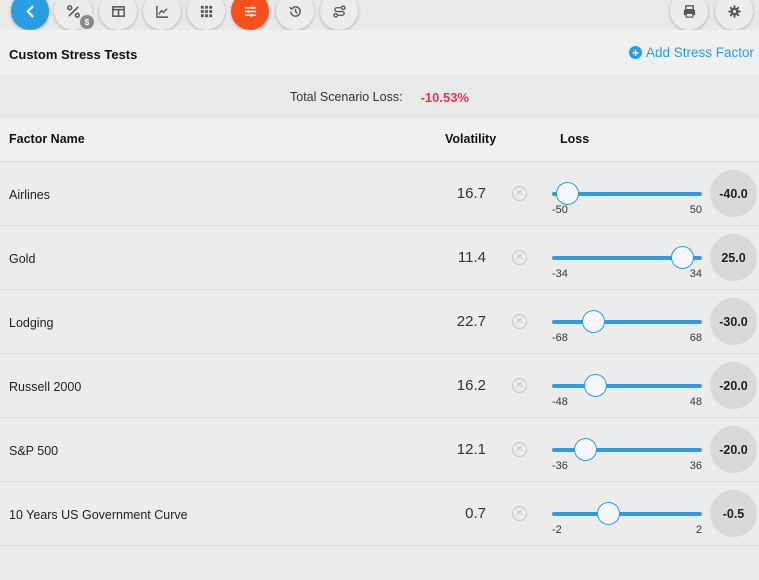  Describe the element at coordinates (29, 195) in the screenshot. I see `factor-name: Airlines` at that location.